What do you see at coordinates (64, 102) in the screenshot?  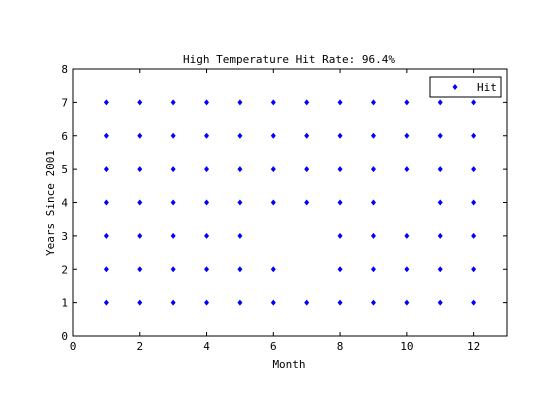 I see `y-tick-label: 7` at bounding box center [64, 102].